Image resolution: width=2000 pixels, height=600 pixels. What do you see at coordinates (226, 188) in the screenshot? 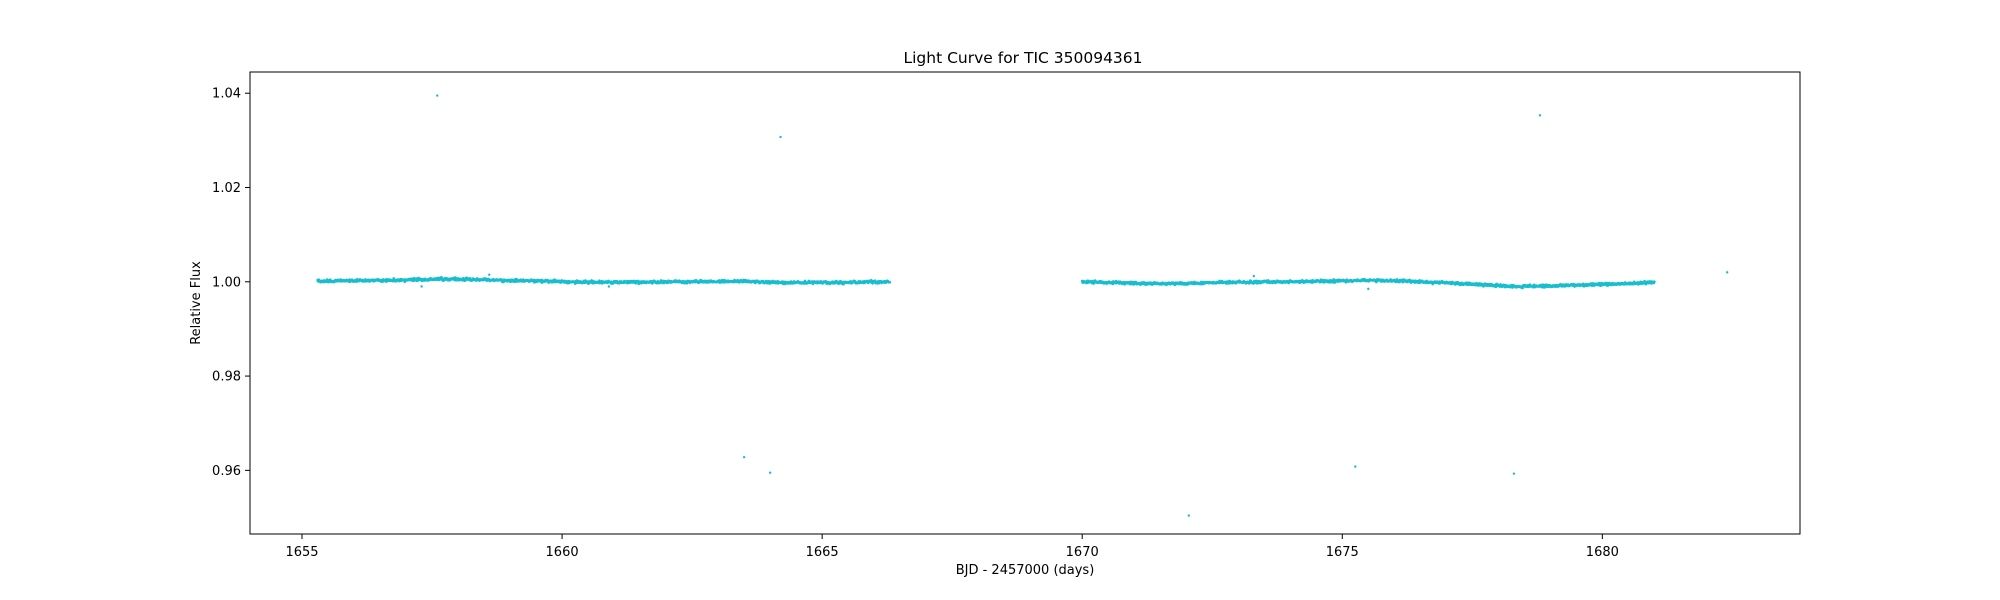
I see `y-tick-label: 1.02` at bounding box center [226, 188].